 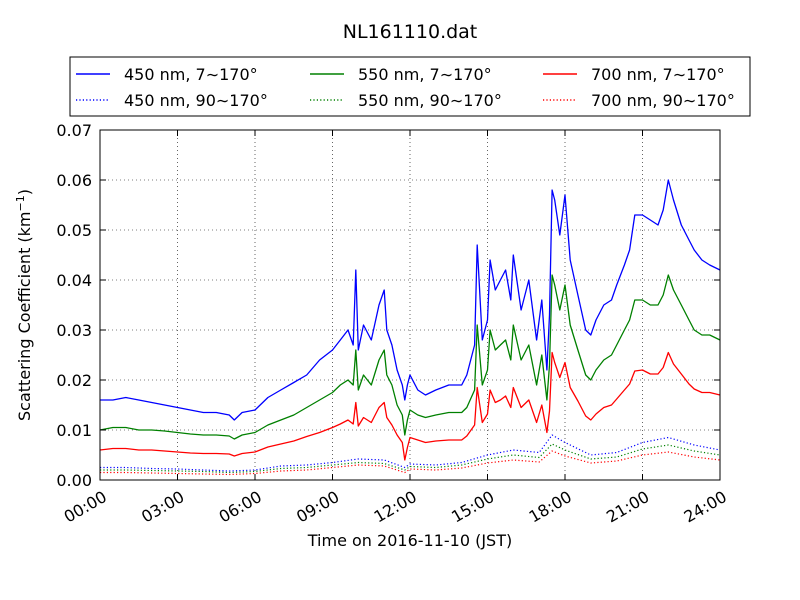 I want to click on x-tick-label: 12:00, so click(x=395, y=507).